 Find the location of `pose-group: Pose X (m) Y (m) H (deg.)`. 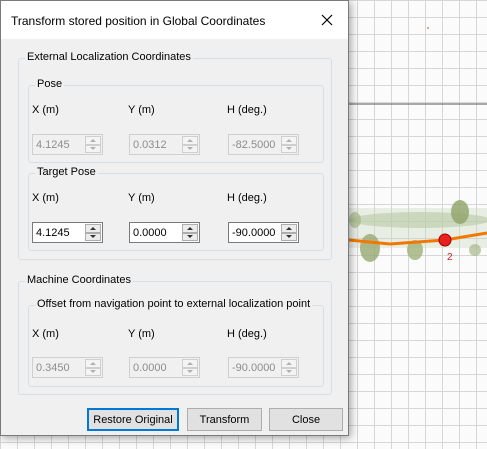

pose-group: Pose X (m) Y (m) H (deg.) is located at coordinates (176, 124).